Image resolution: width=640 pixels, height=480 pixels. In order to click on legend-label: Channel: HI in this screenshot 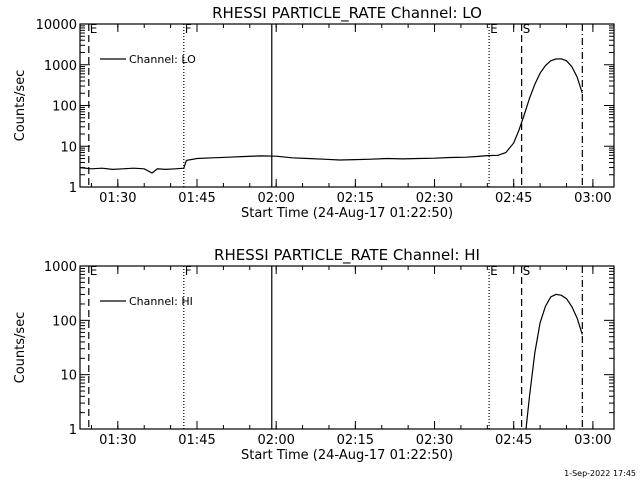, I will do `click(161, 301)`.